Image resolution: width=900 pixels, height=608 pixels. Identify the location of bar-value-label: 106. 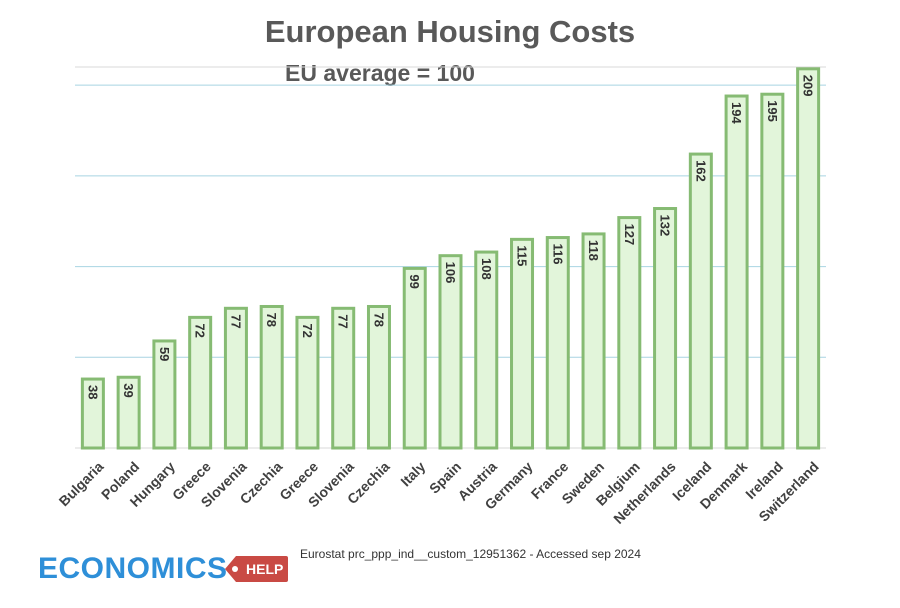
(450, 273).